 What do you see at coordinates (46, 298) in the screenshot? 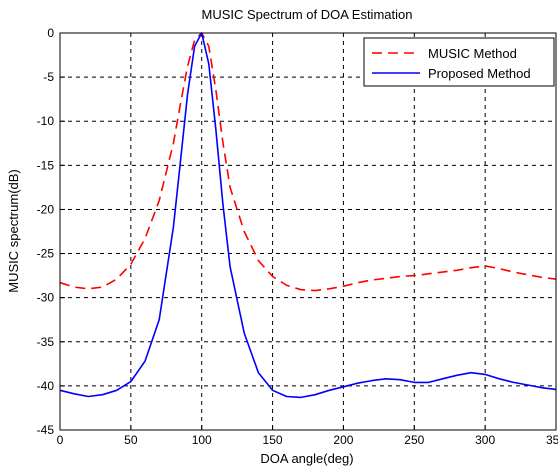
I see `y-tick-label: -30` at bounding box center [46, 298].